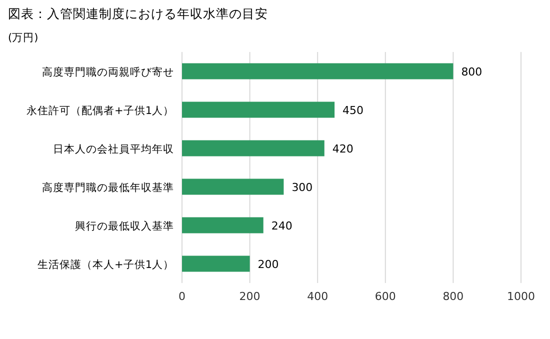 Image resolution: width=550 pixels, height=339 pixels. What do you see at coordinates (453, 296) in the screenshot?
I see `x-tick-label: 800` at bounding box center [453, 296].